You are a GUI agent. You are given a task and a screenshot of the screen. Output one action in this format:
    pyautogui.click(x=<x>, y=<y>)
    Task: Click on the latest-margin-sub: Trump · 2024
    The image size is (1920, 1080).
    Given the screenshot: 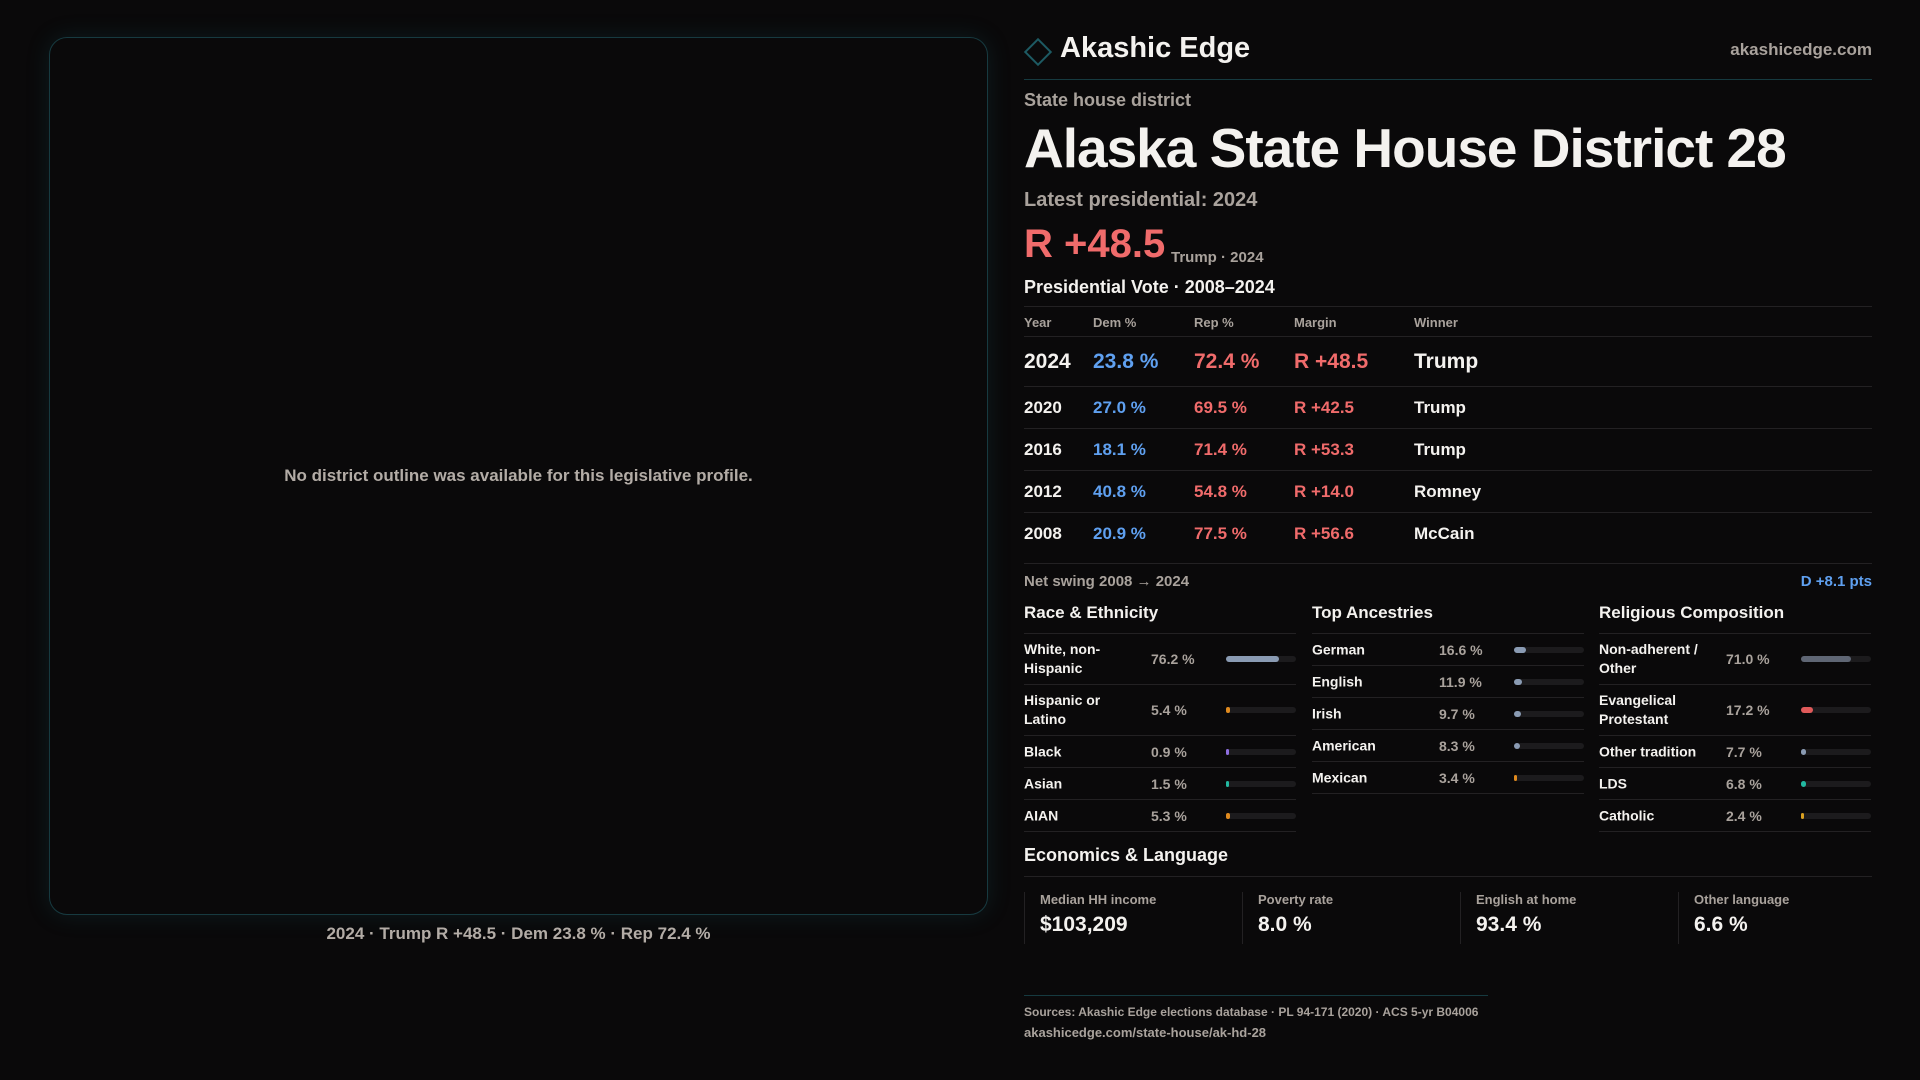 What is the action you would take?
    pyautogui.click(x=1217, y=257)
    